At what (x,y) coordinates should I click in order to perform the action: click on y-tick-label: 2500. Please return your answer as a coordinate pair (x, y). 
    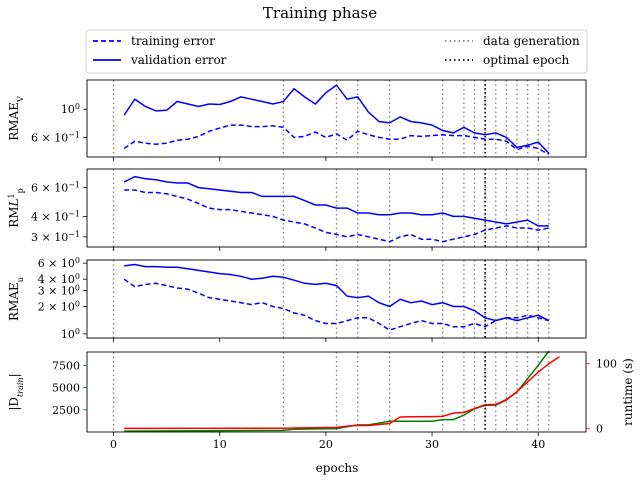
    Looking at the image, I should click on (66, 410).